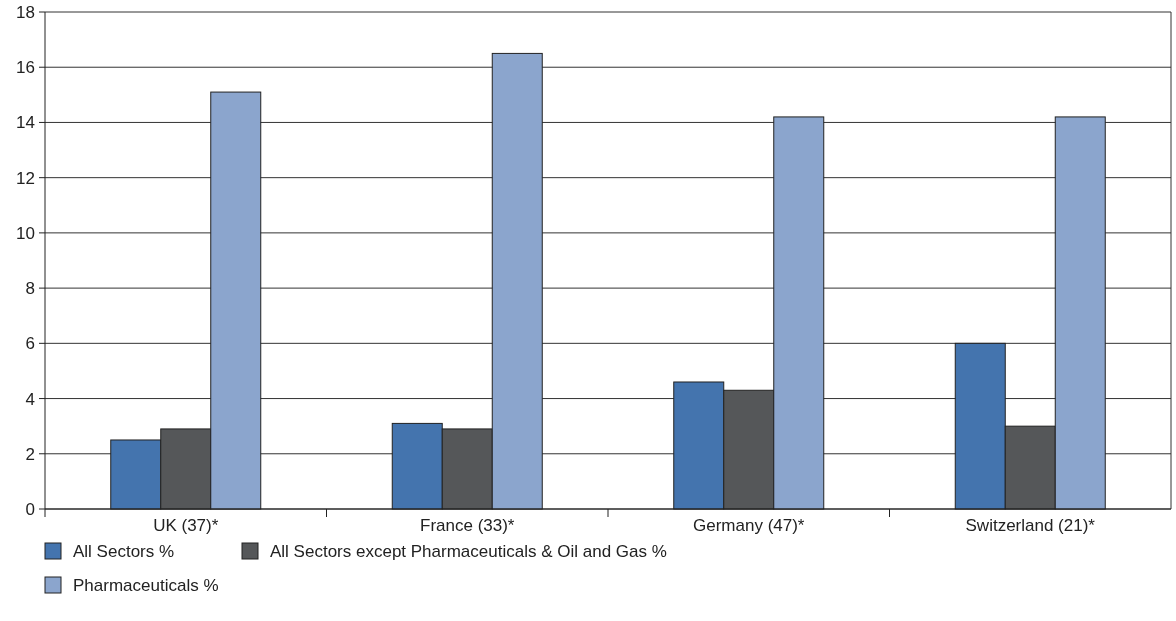 The image size is (1176, 621). I want to click on y-tick-label: 14, so click(25, 123).